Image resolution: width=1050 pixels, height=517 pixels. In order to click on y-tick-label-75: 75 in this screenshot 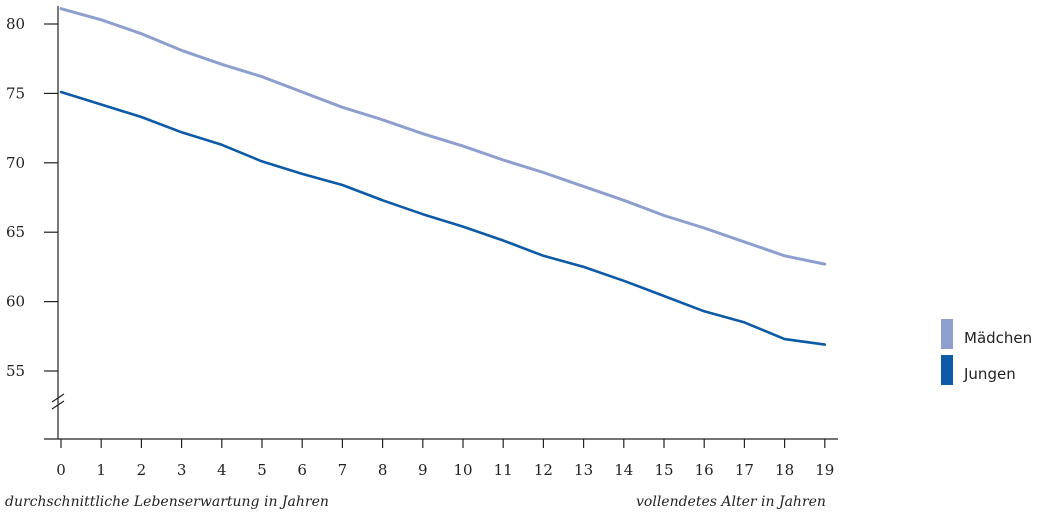, I will do `click(15, 93)`.